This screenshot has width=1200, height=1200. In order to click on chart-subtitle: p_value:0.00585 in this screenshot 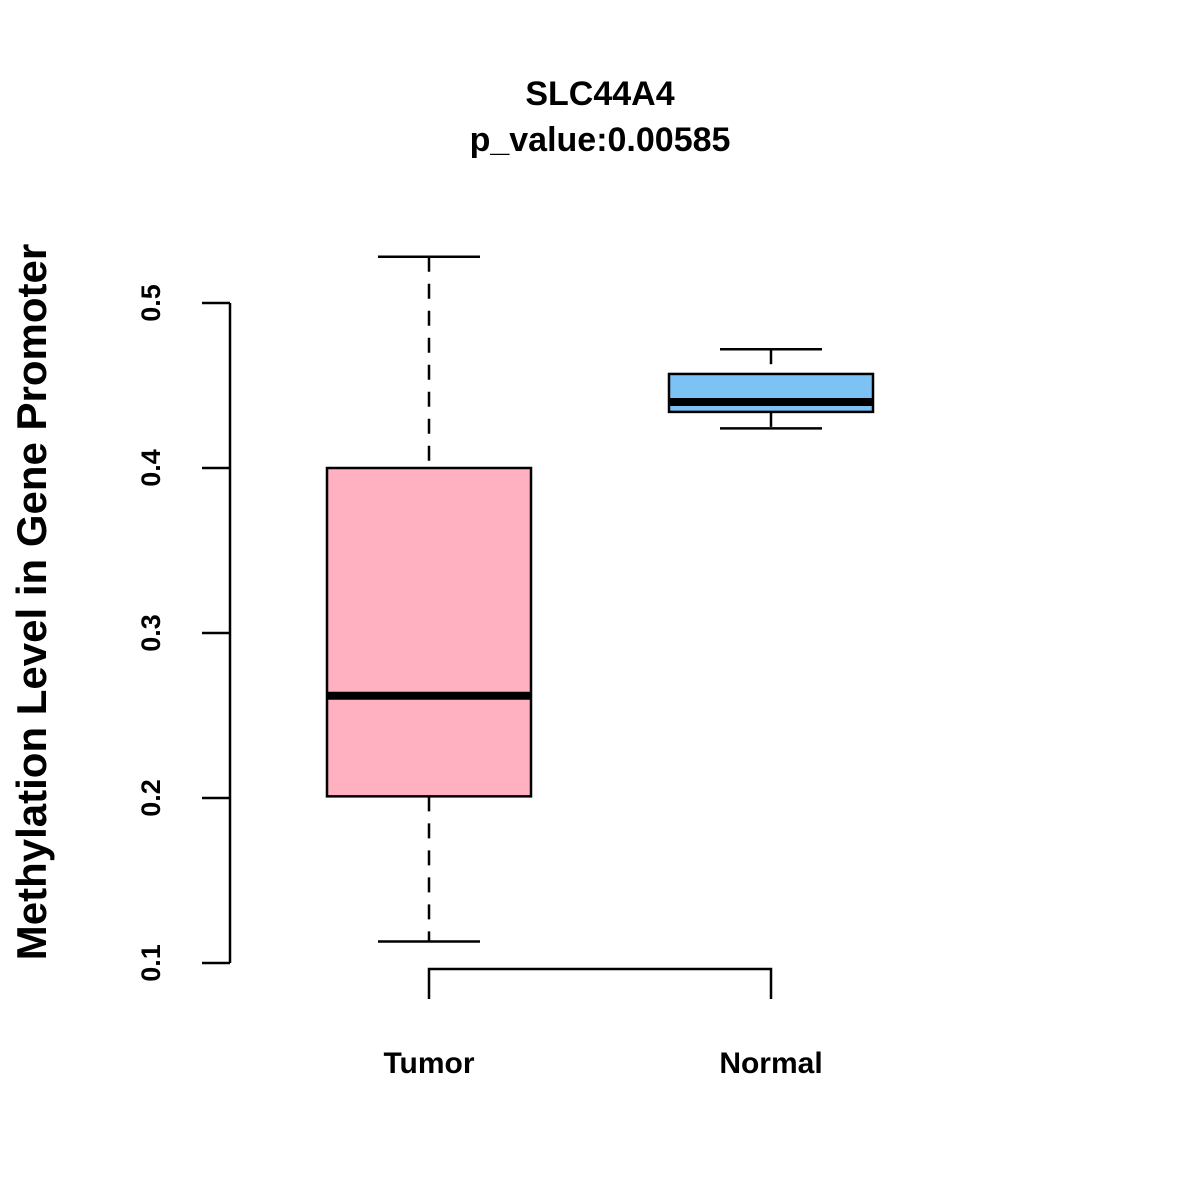, I will do `click(600, 140)`.